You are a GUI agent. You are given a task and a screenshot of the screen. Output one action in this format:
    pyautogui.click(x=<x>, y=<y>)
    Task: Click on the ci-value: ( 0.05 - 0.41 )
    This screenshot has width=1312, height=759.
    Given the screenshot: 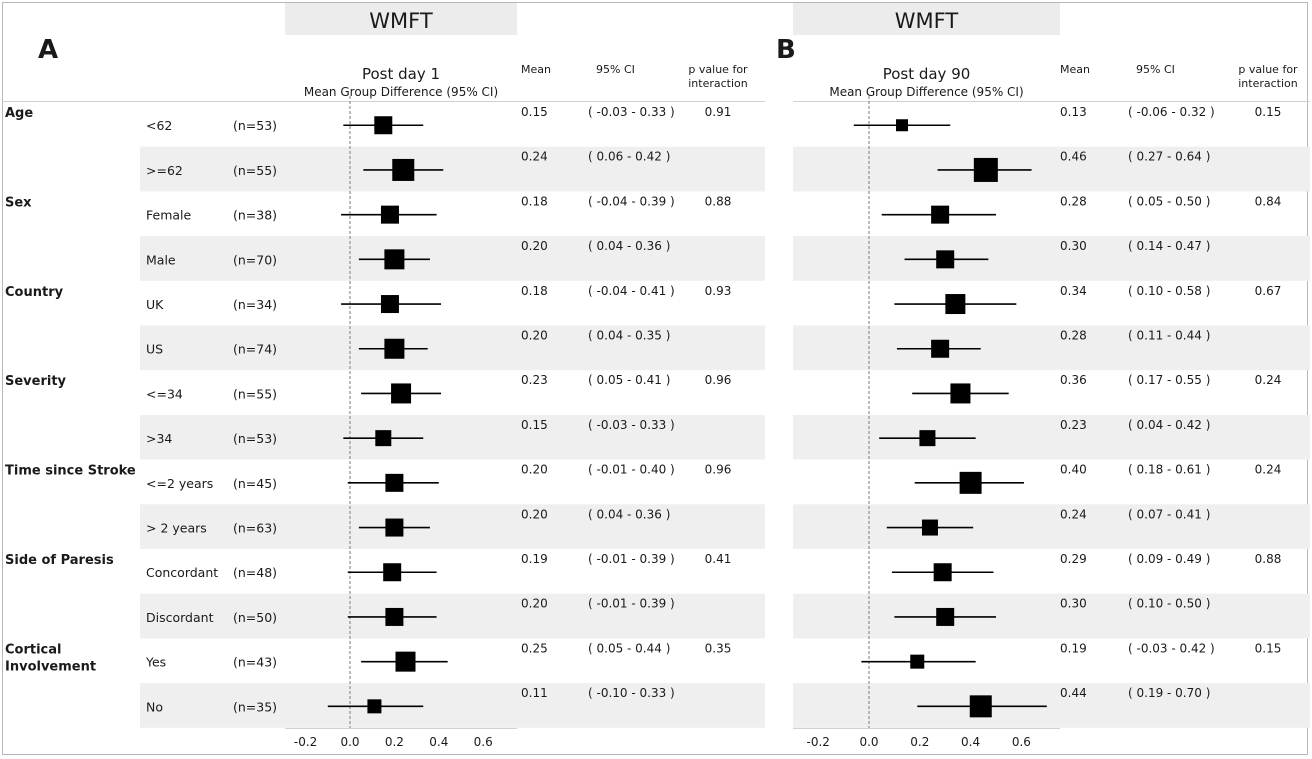 What is the action you would take?
    pyautogui.click(x=629, y=380)
    